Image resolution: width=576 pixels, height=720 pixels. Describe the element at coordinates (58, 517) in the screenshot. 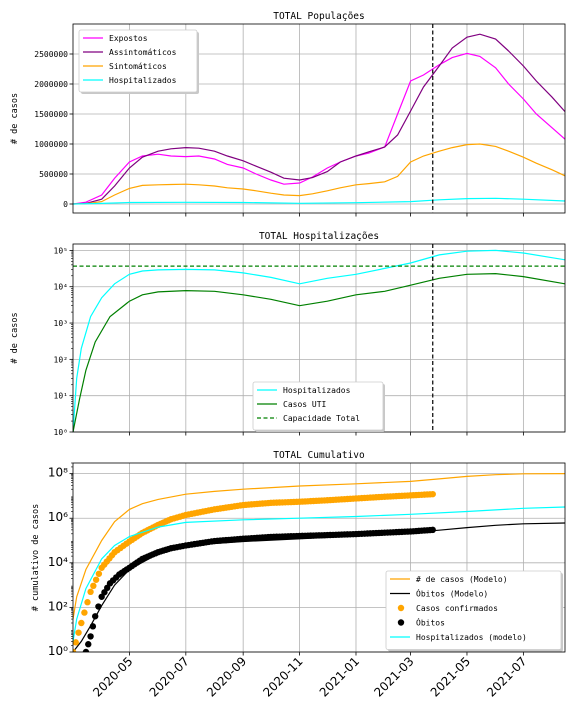

I see `y-tick-label: 10⁶` at that location.